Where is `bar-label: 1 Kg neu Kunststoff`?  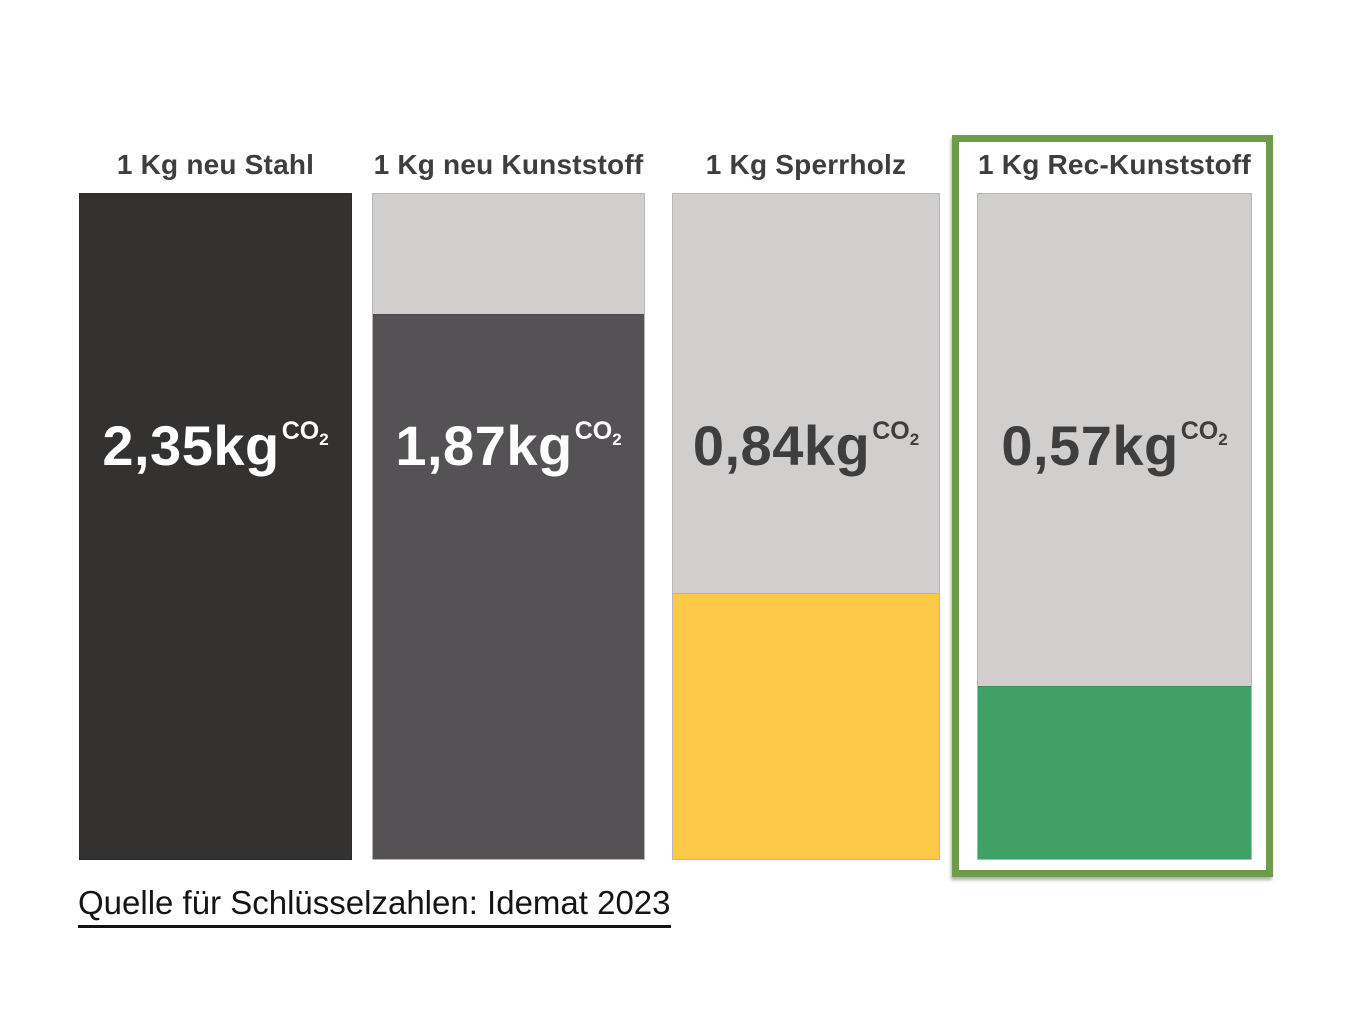
bar-label: 1 Kg neu Kunststoff is located at coordinates (508, 164).